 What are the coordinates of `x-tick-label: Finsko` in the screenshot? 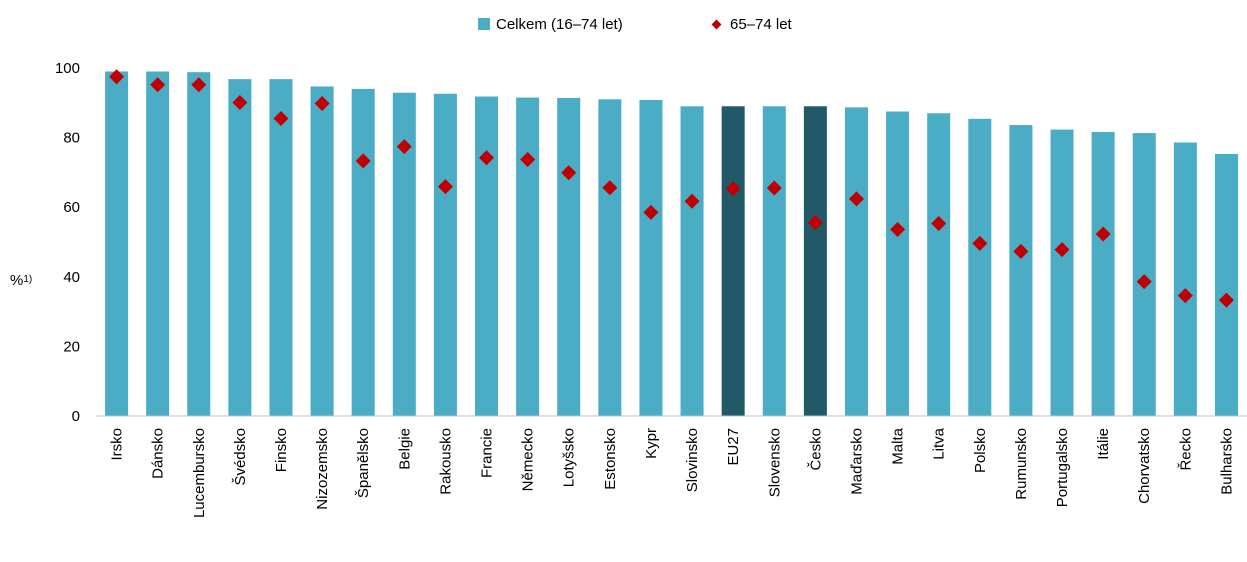 It's located at (281, 450).